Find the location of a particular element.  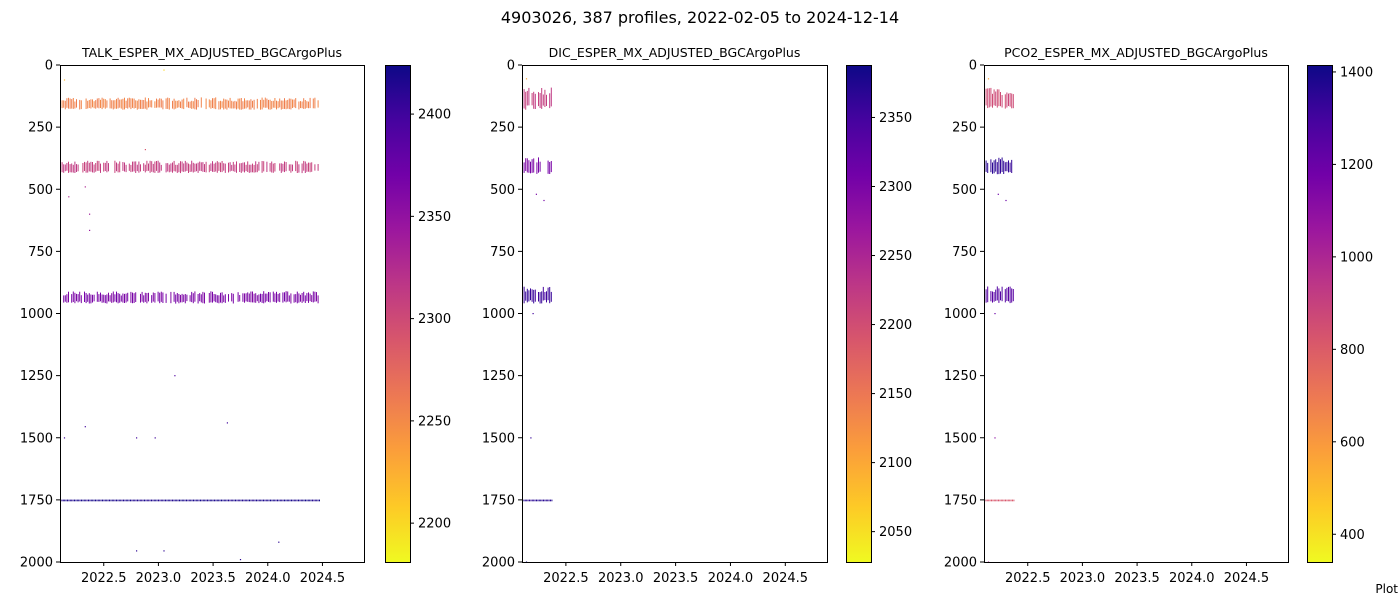

x-tick-label: 2023.0 is located at coordinates (1083, 578).